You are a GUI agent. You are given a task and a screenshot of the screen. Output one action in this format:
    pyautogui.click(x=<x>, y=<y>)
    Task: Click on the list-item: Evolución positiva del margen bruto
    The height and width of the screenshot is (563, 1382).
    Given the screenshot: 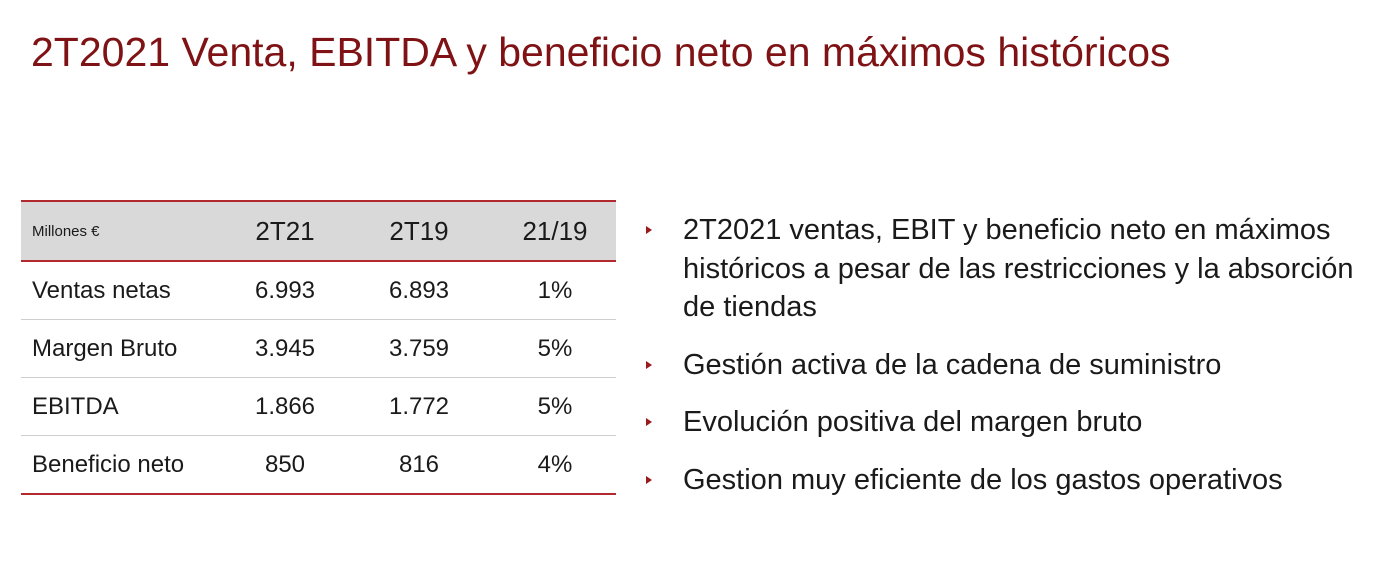 What is the action you would take?
    pyautogui.click(x=1008, y=422)
    